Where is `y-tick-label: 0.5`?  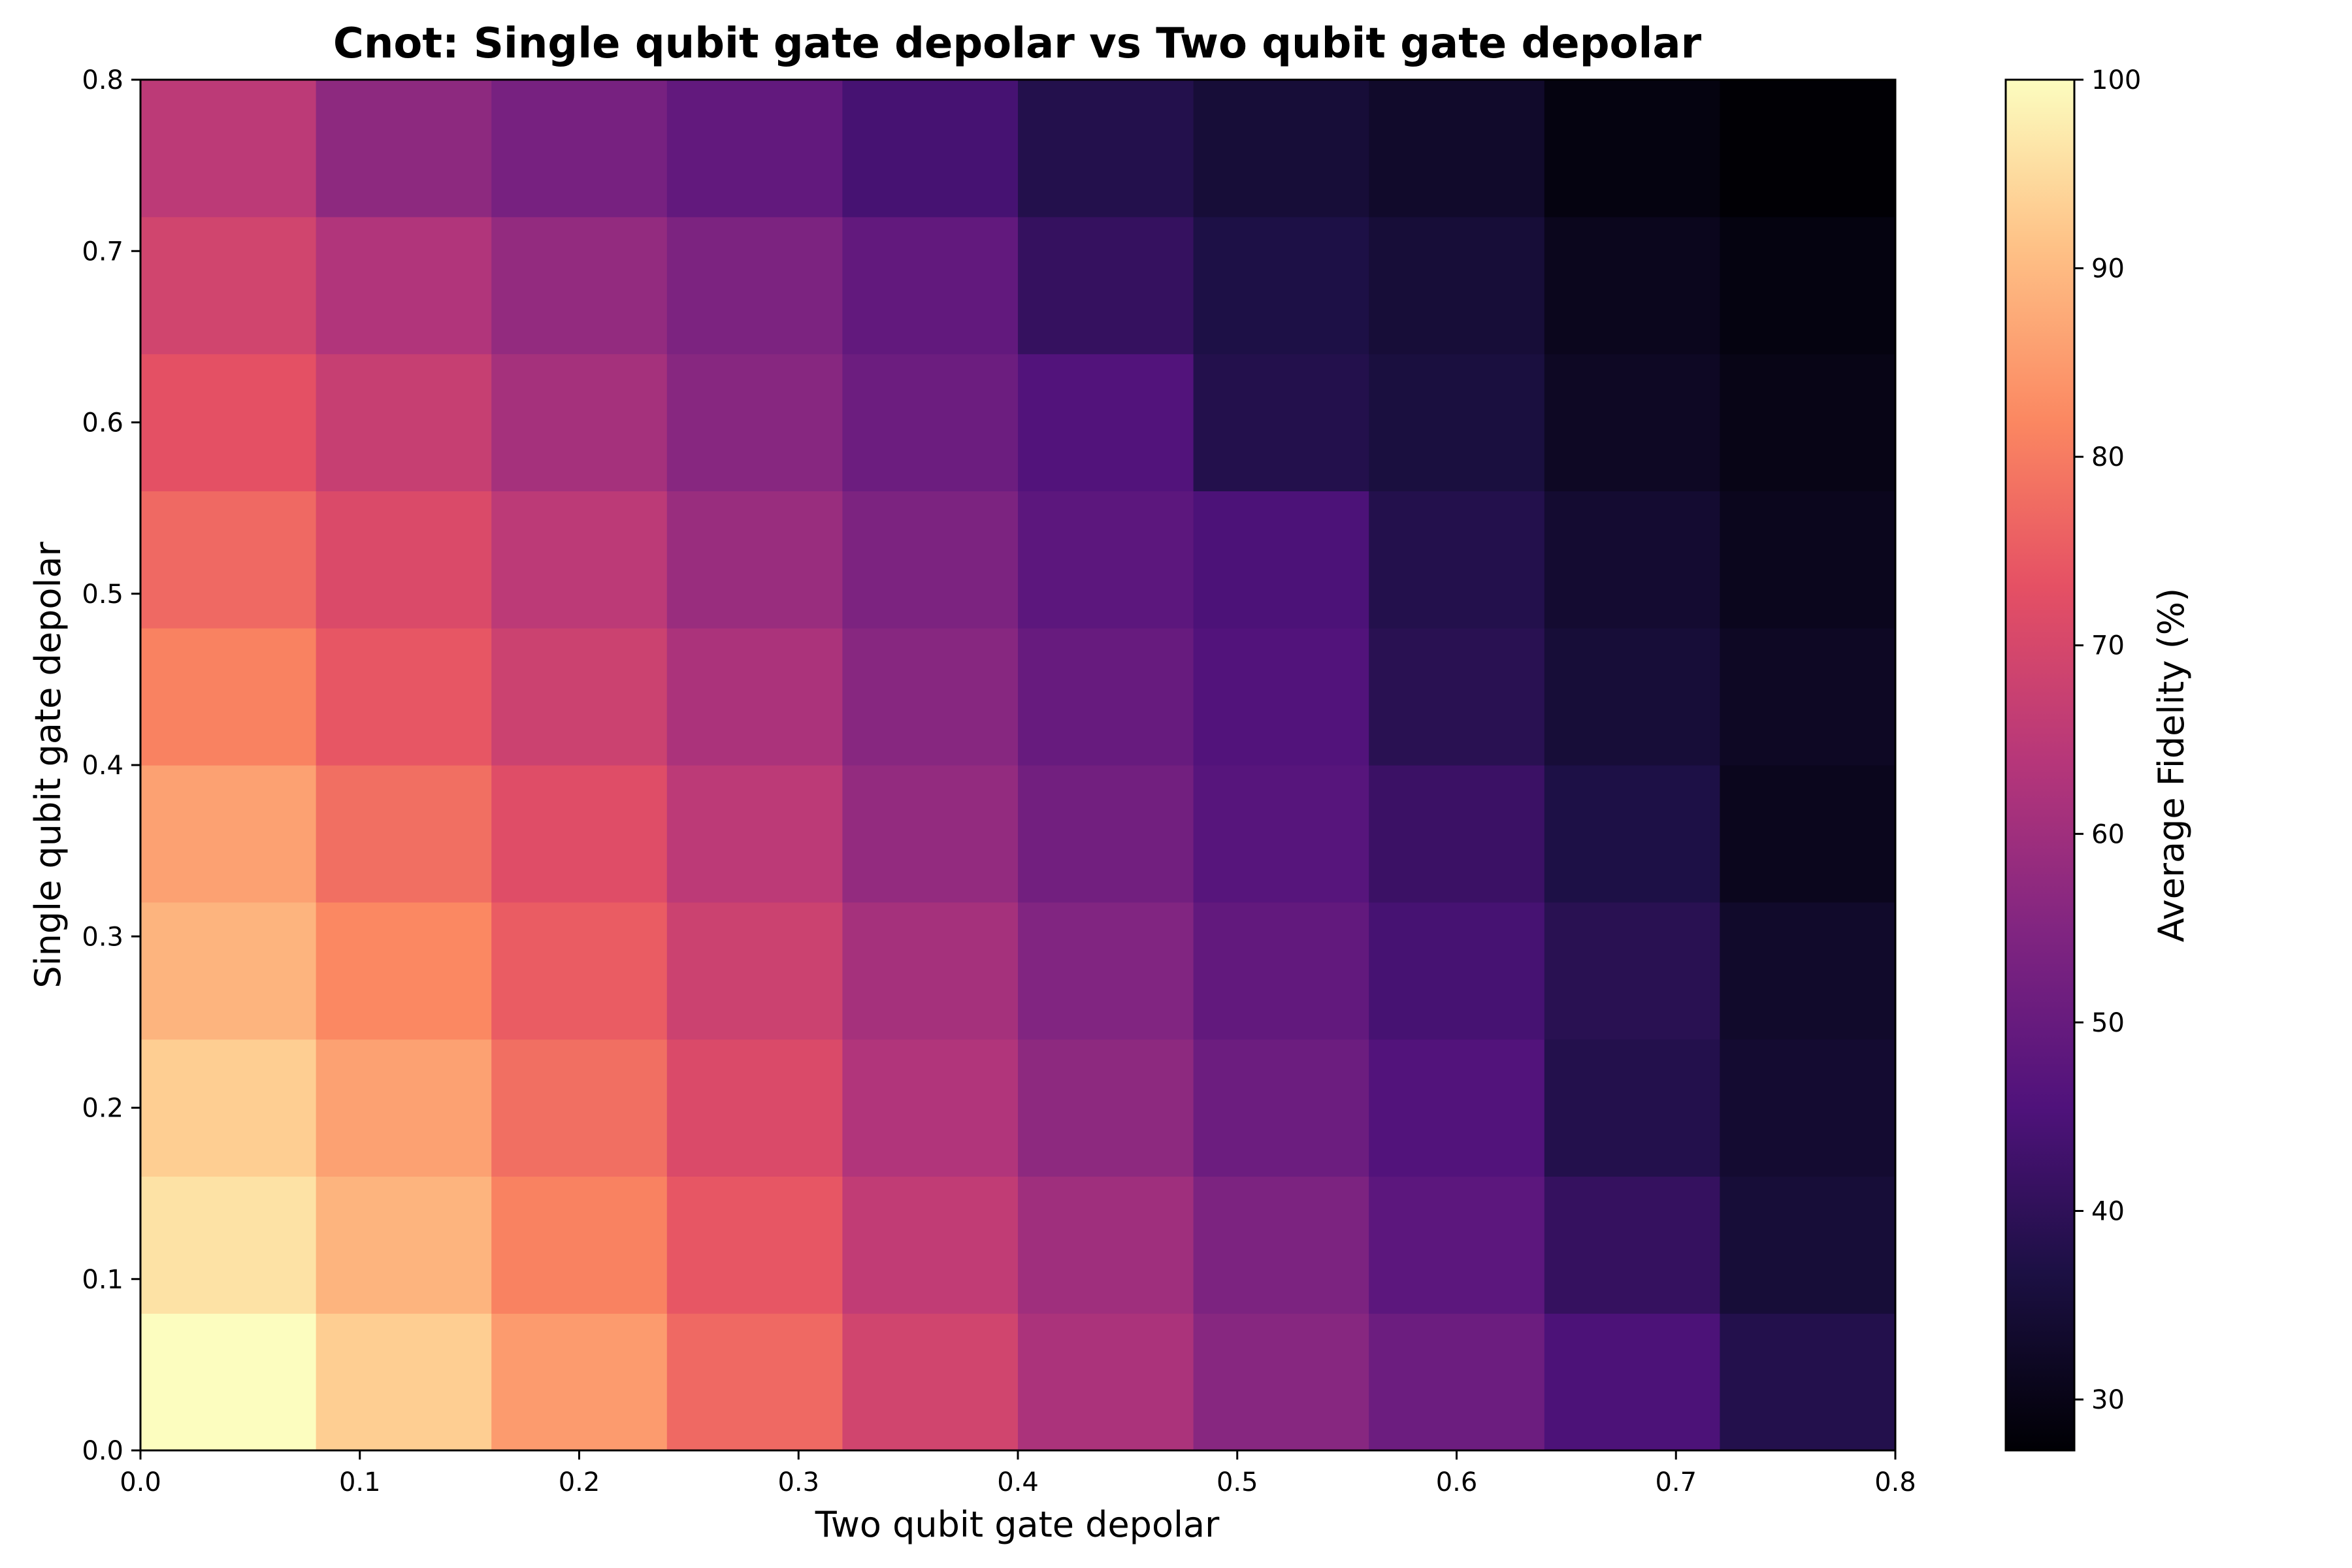 y-tick-label: 0.5 is located at coordinates (102, 595).